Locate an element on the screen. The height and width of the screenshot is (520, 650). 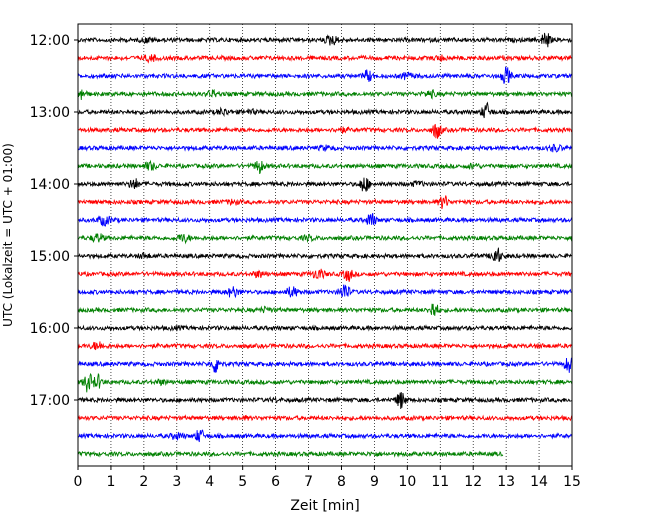
x-tick-label: 7 is located at coordinates (308, 482).